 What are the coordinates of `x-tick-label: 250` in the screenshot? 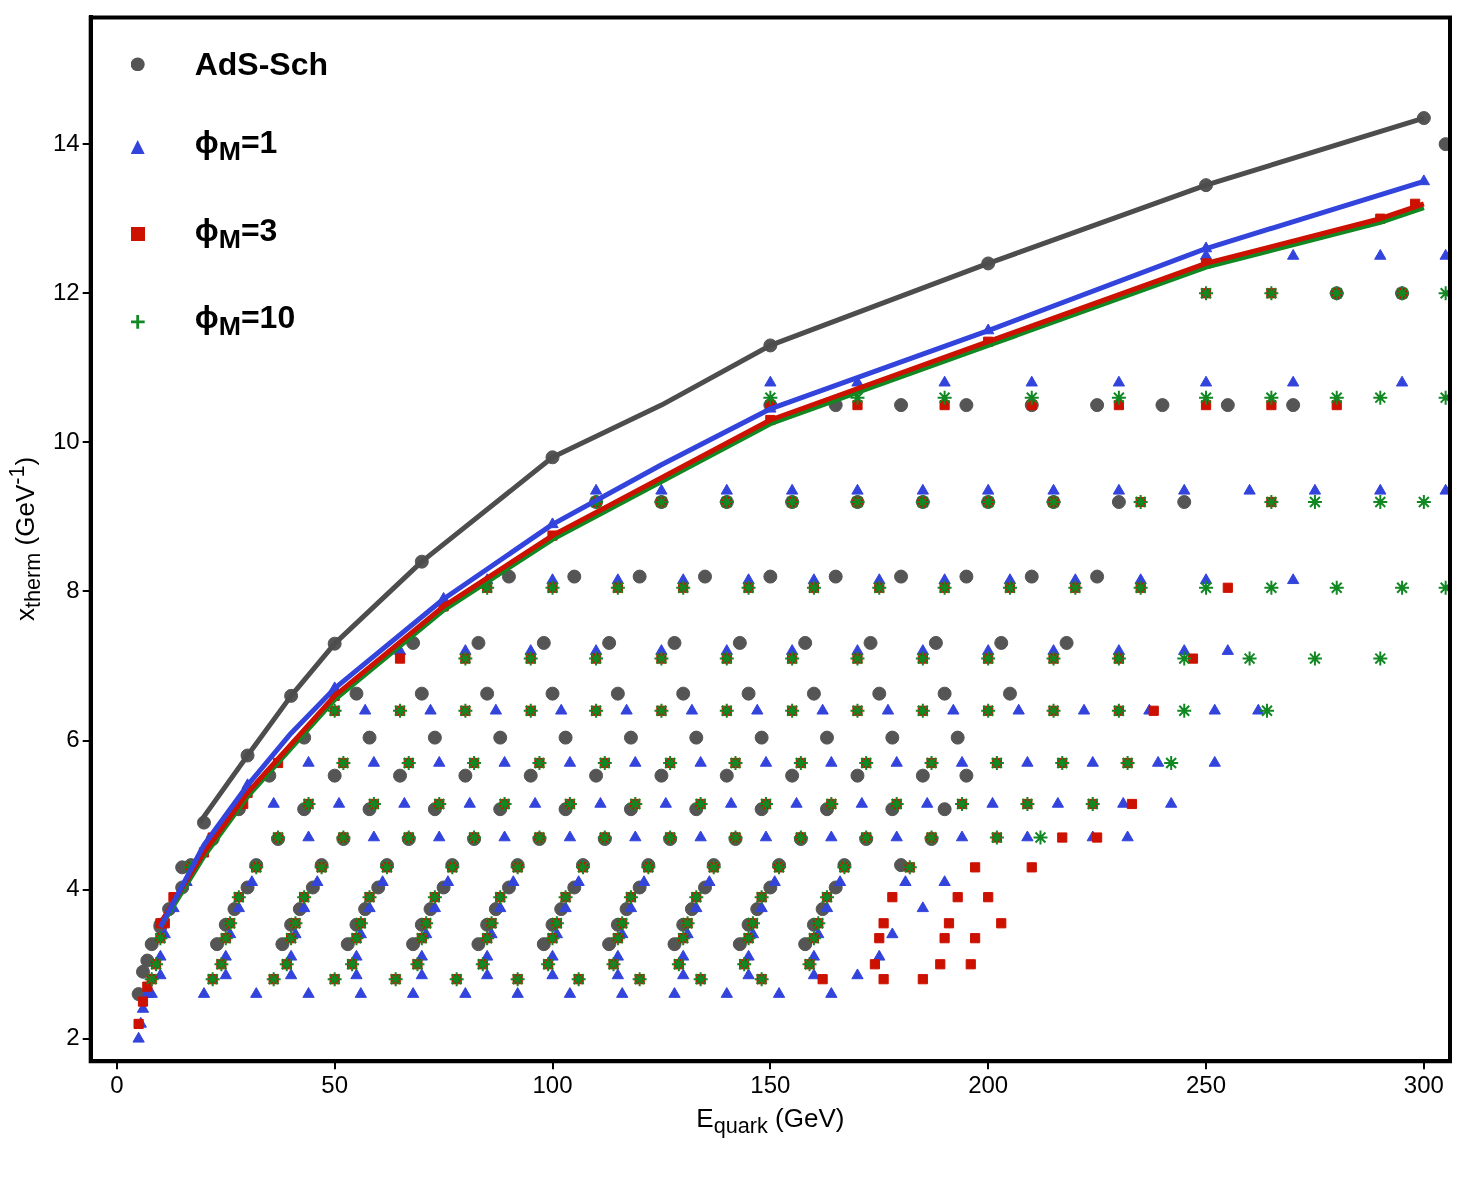 It's located at (1206, 1085).